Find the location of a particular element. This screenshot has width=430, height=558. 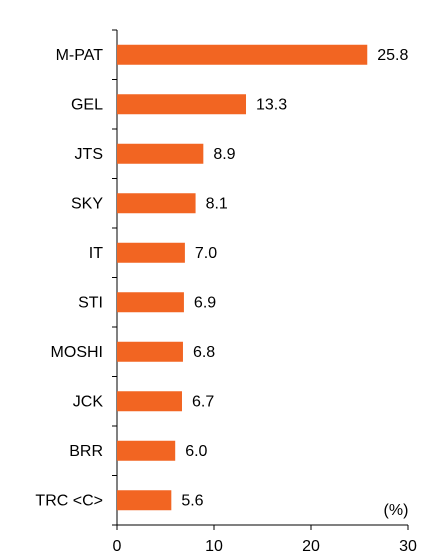

value-label: 6.0 is located at coordinates (196, 451).